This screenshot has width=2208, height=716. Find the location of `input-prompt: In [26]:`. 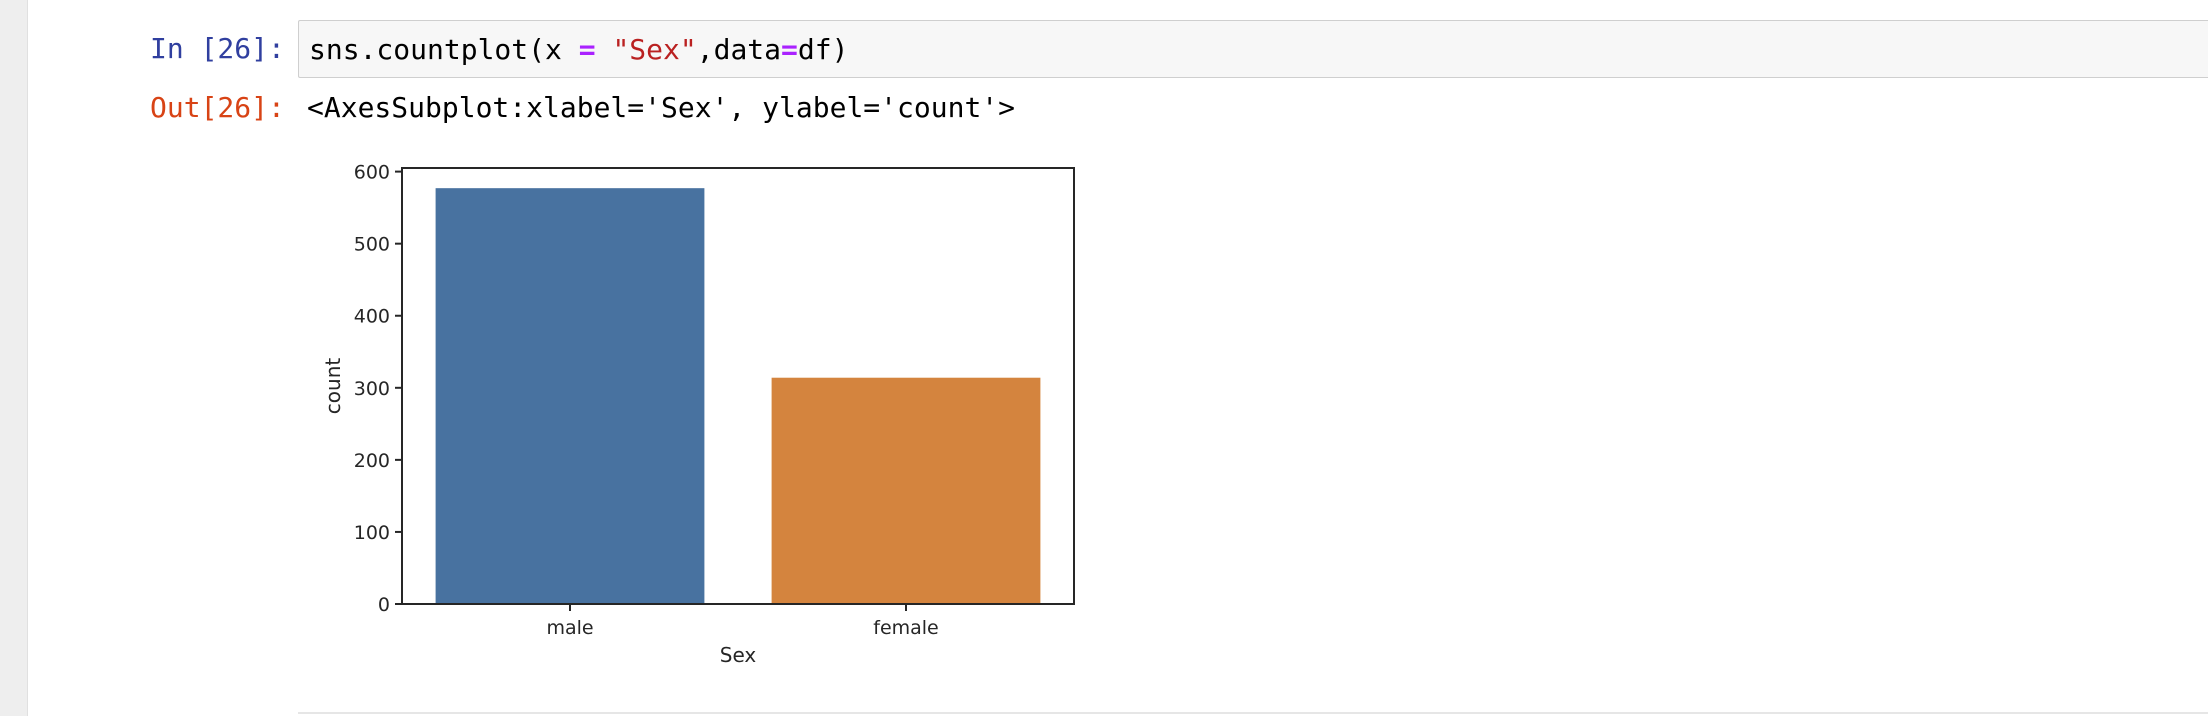

input-prompt: In [26]: is located at coordinates (217, 48).